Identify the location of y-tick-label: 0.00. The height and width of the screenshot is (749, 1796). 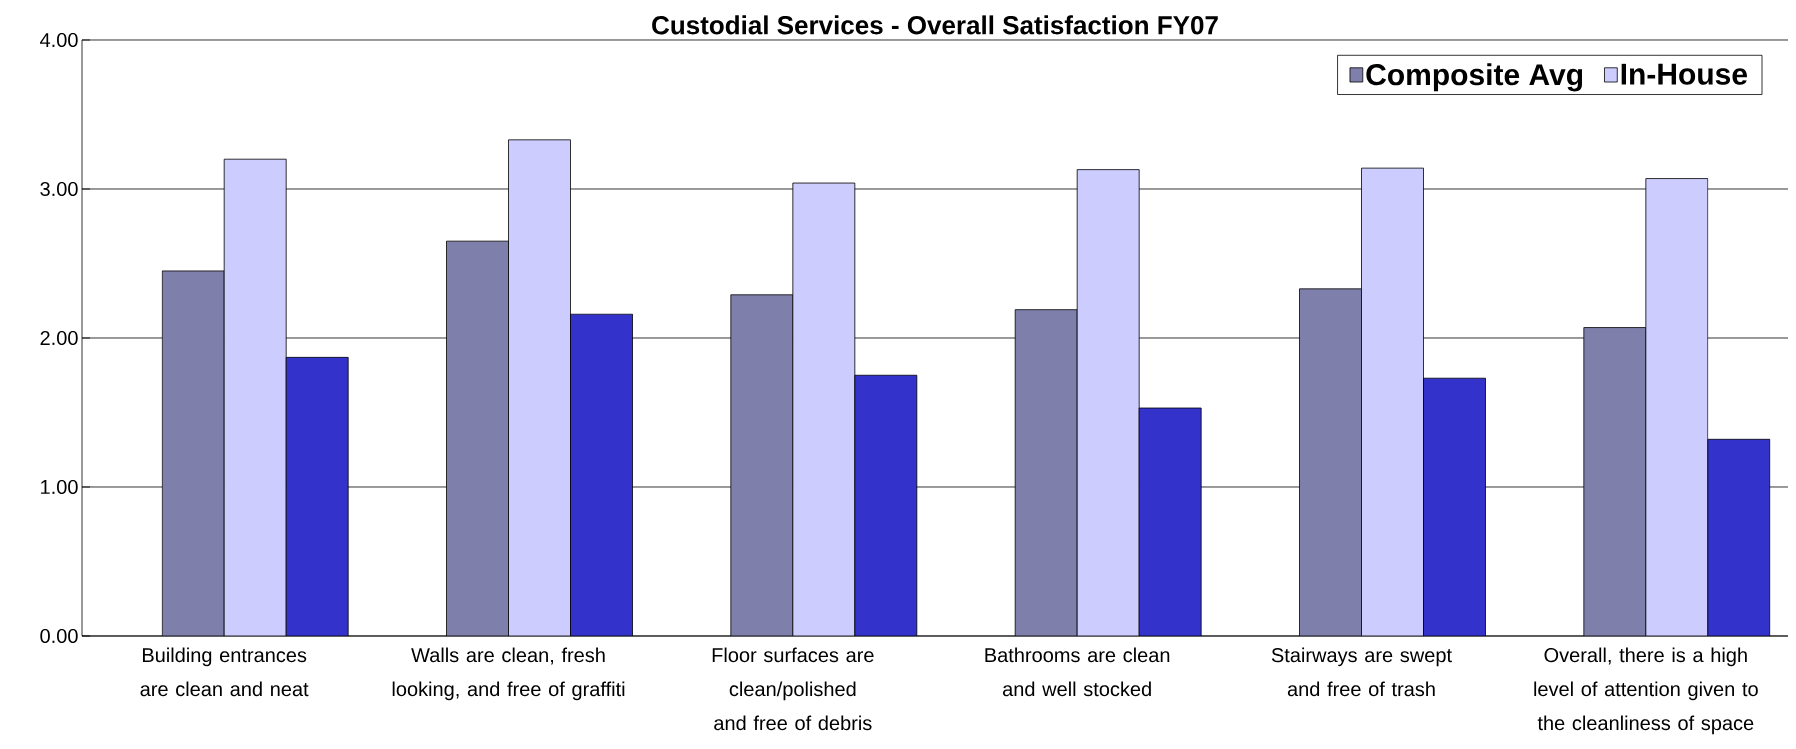
(59, 636).